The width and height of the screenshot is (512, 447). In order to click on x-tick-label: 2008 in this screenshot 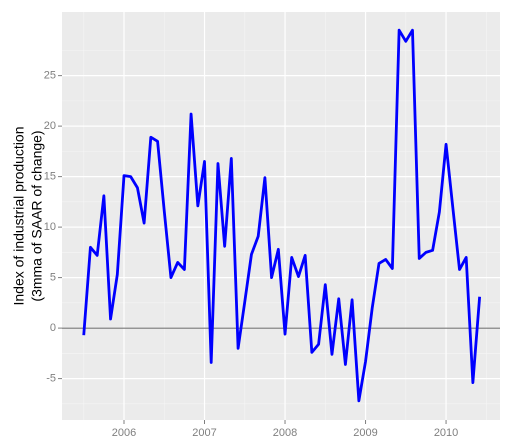, I will do `click(285, 433)`.